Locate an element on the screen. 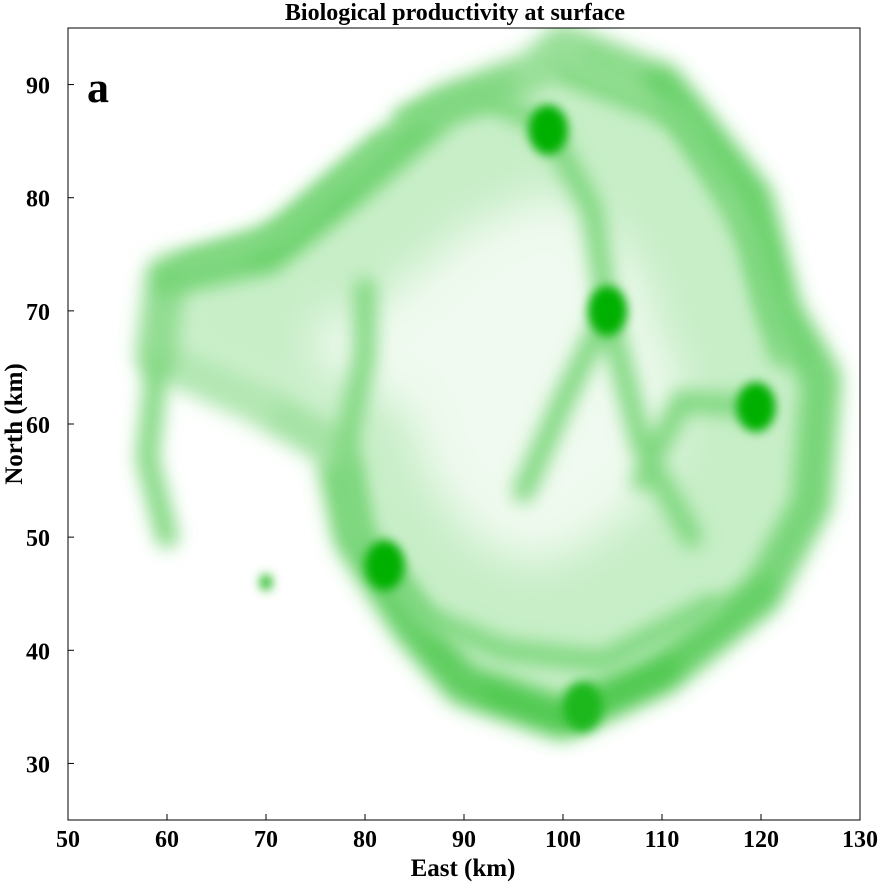 This screenshot has height=885, width=883. x-tick-label: 50 is located at coordinates (68, 840).